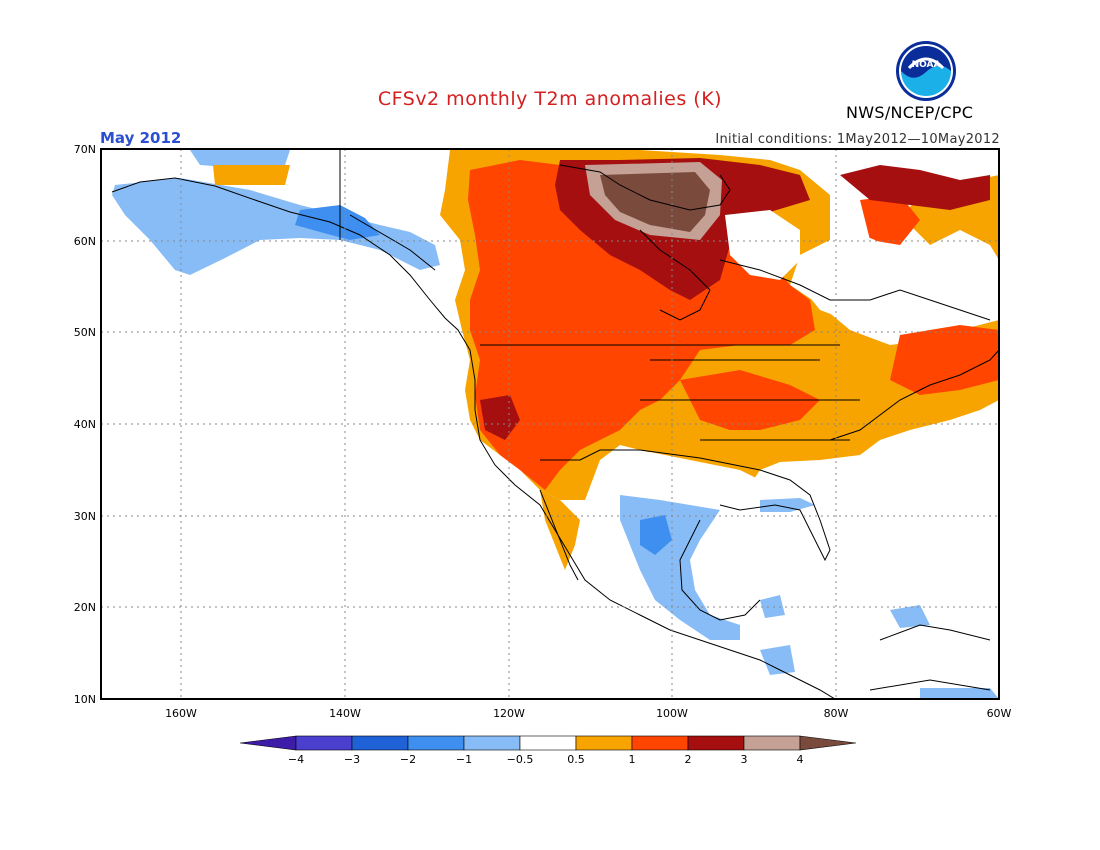 The height and width of the screenshot is (850, 1100). What do you see at coordinates (560, 530) in the screenshot?
I see `baja-warm` at bounding box center [560, 530].